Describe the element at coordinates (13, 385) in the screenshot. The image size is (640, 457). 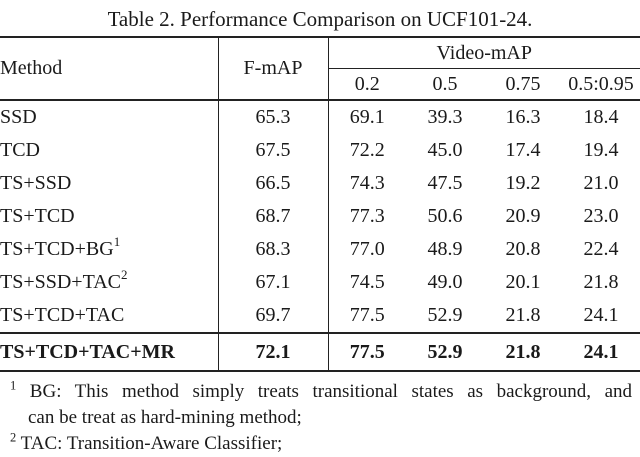
I see `footnote-marker: 1` at that location.